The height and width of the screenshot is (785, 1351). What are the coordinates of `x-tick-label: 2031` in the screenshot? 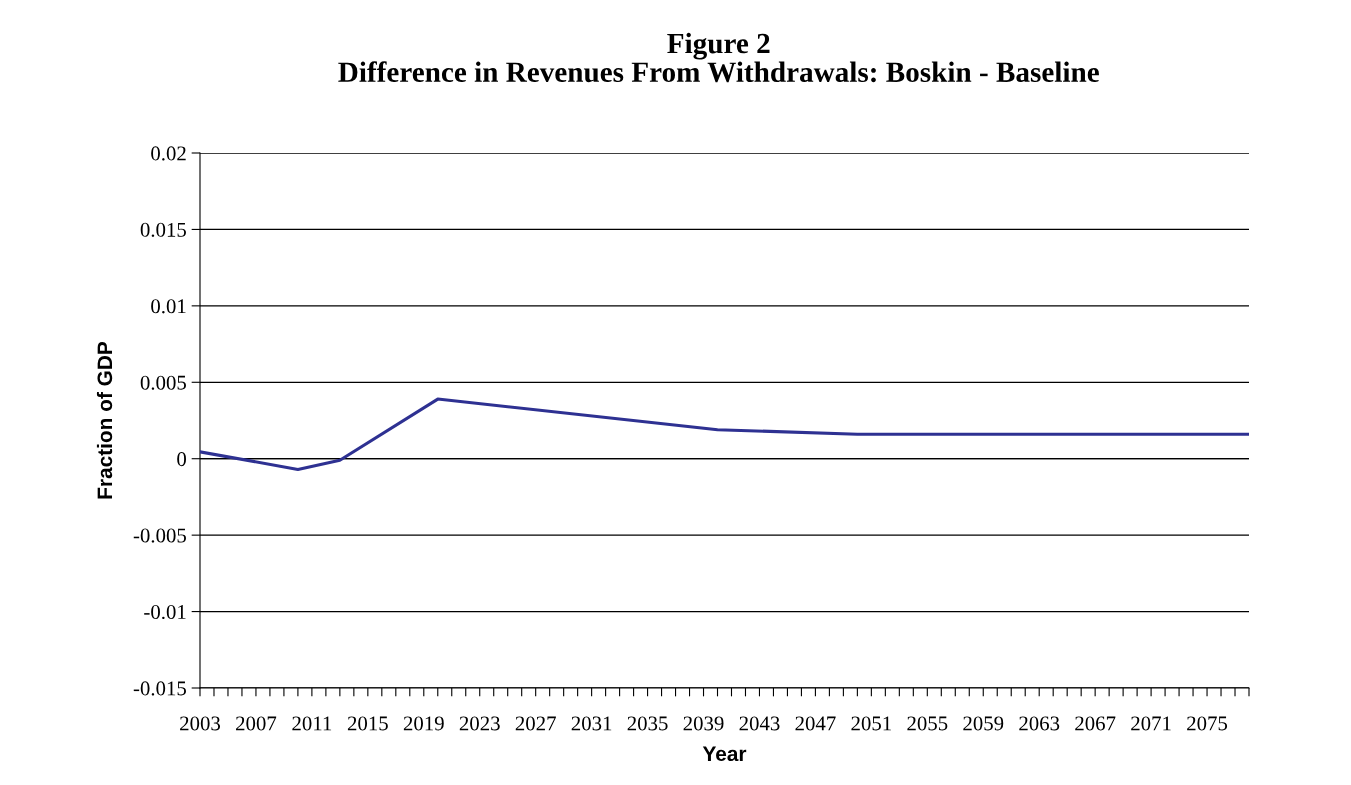 It's located at (591, 723).